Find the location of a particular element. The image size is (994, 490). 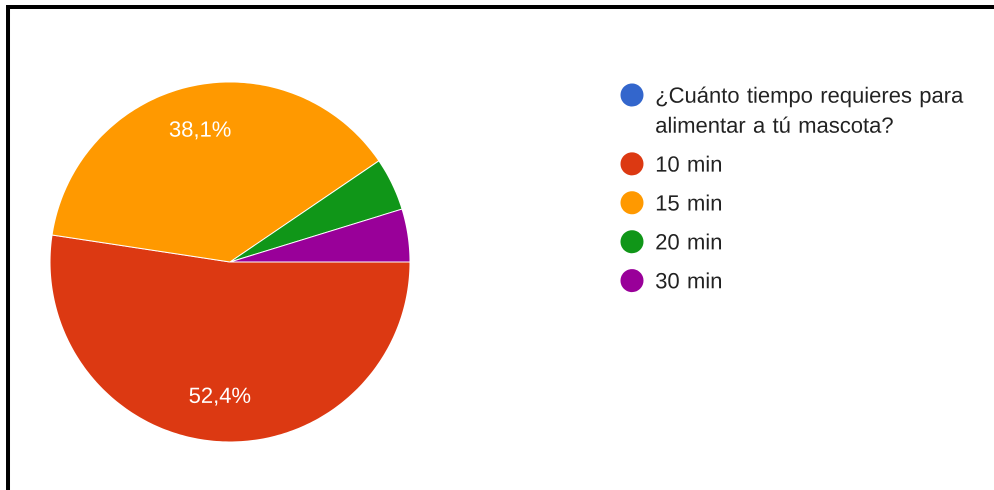

legend-label: 15 min is located at coordinates (689, 202).